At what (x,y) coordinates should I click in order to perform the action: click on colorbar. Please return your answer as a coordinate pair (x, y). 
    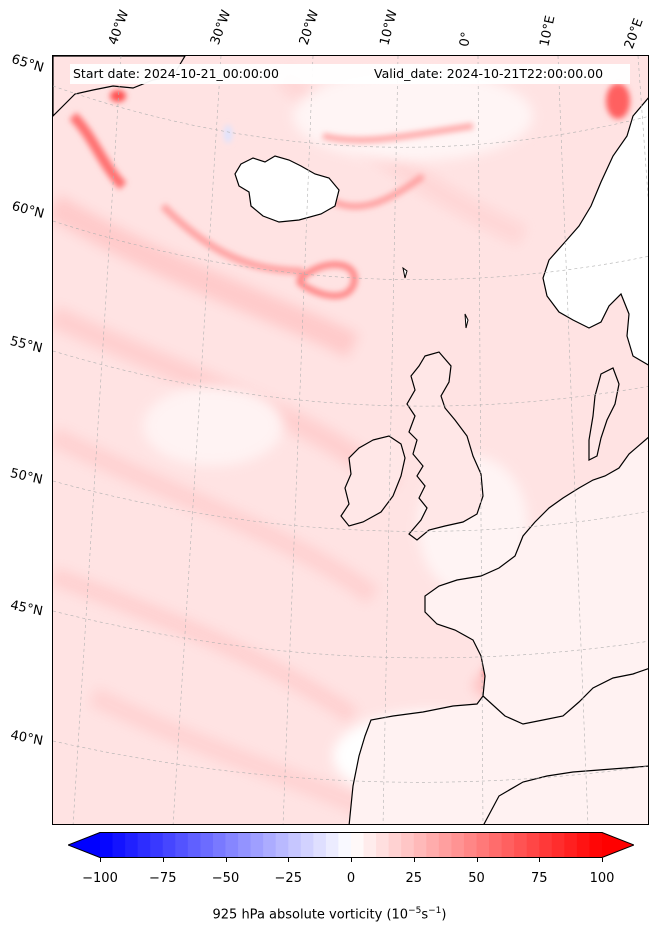
    Looking at the image, I should click on (351, 845).